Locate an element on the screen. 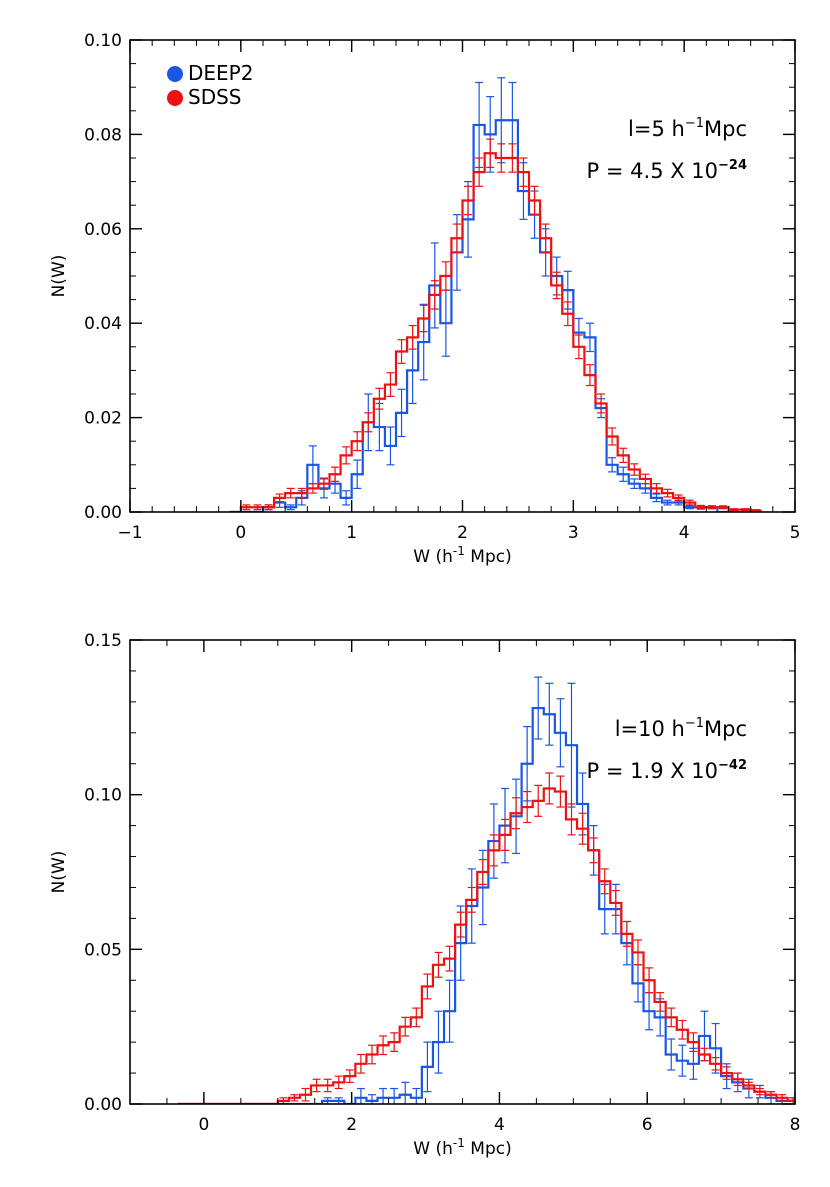 This screenshot has width=830, height=1187. x-tick-label: 2 is located at coordinates (462, 533).